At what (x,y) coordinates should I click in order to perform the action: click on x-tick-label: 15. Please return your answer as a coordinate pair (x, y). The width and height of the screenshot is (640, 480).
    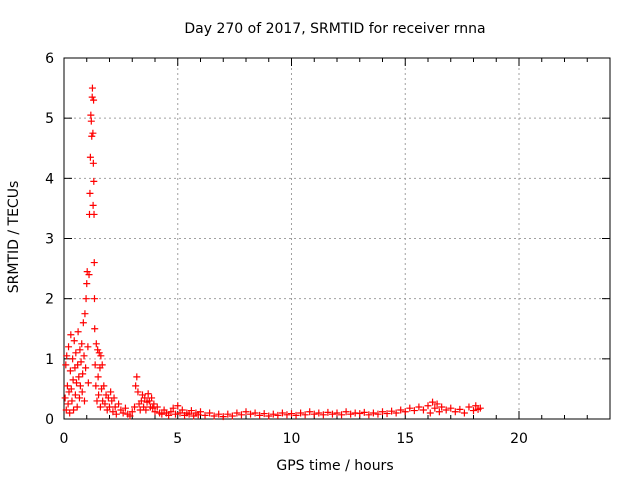
    Looking at the image, I should click on (405, 439).